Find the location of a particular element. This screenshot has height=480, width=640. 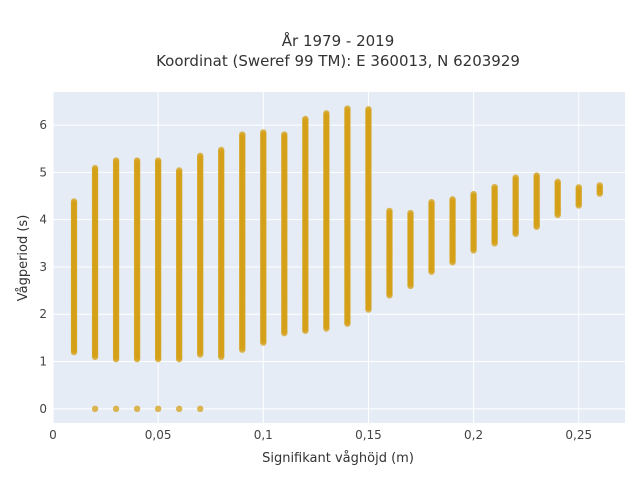

y-tick-label: 3 is located at coordinates (43, 267).